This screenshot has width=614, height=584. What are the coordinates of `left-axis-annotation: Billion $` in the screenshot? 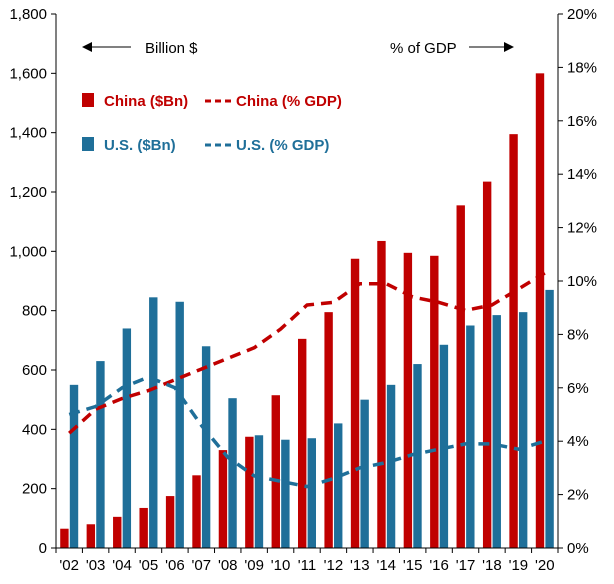 It's located at (140, 48).